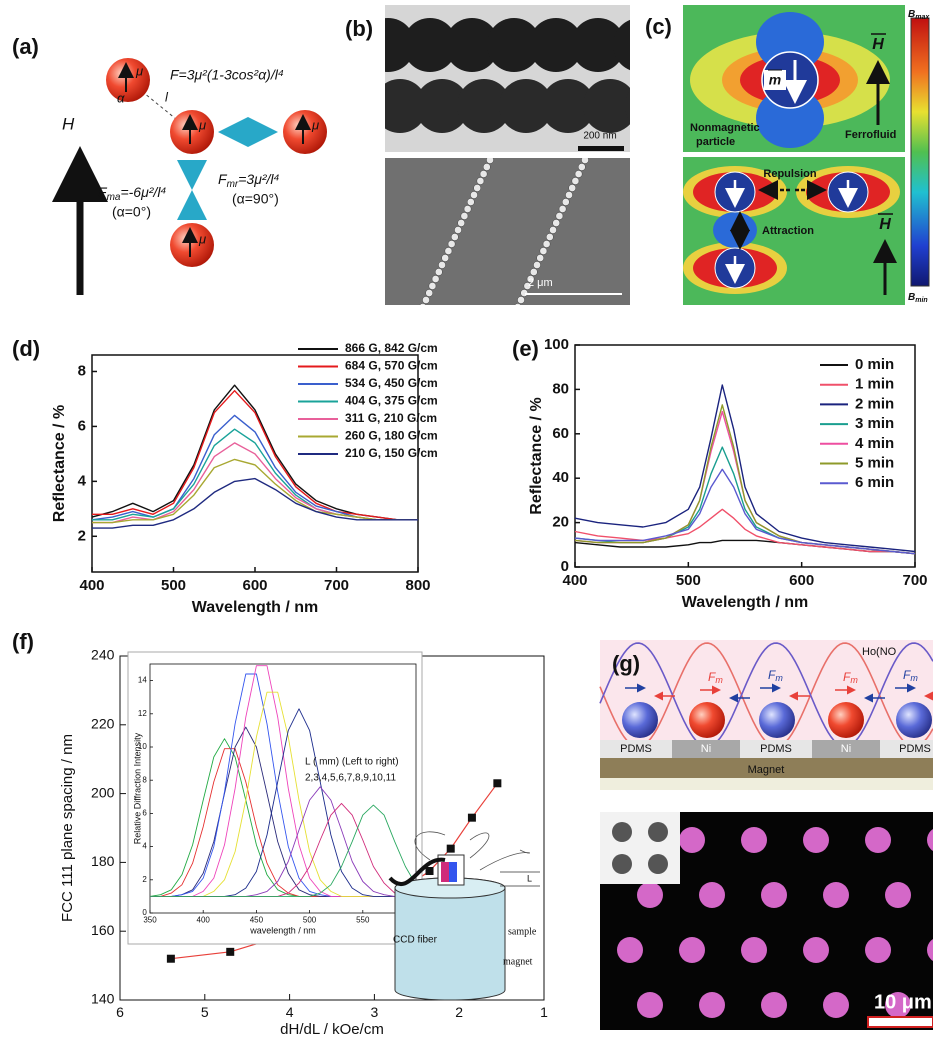 The width and height of the screenshot is (933, 1038). I want to click on y-tick-label: 6, so click(82, 425).